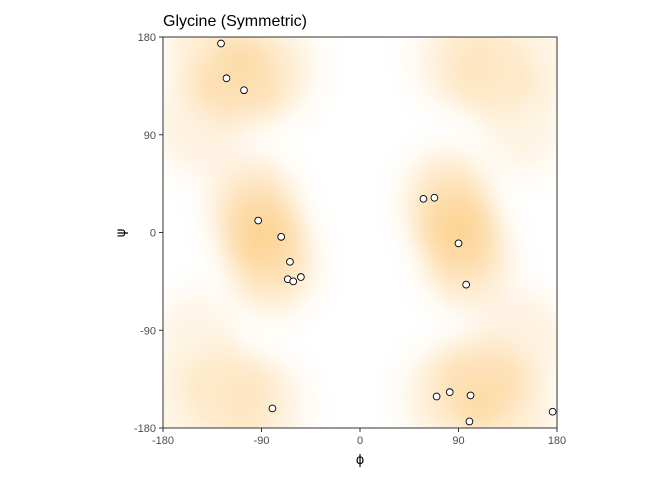 This screenshot has height=480, width=672. I want to click on y-axis-title: ψ, so click(121, 233).